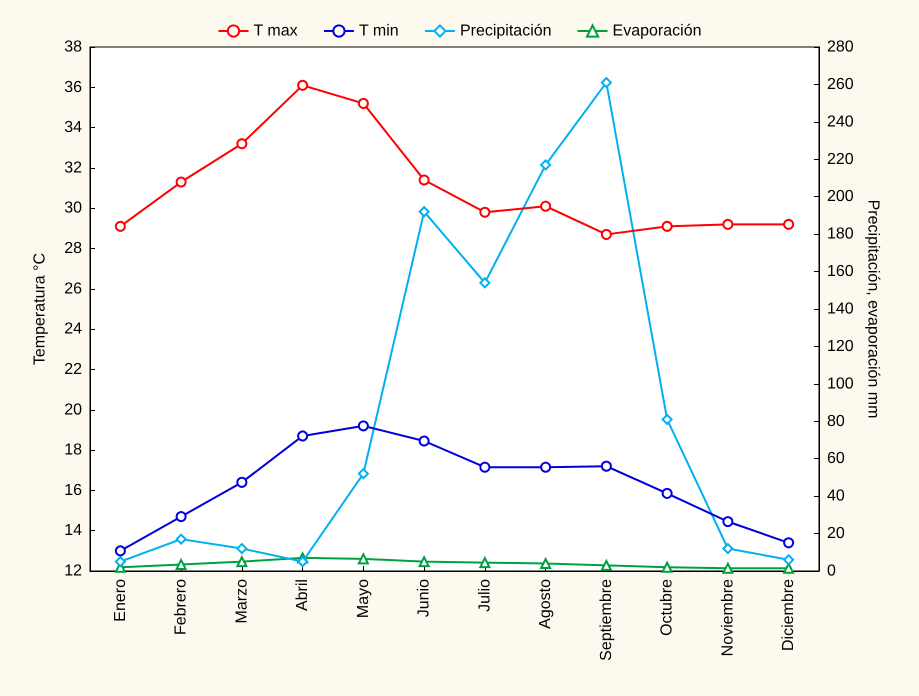 This screenshot has width=919, height=696. I want to click on y-tick-label: 38, so click(73, 47).